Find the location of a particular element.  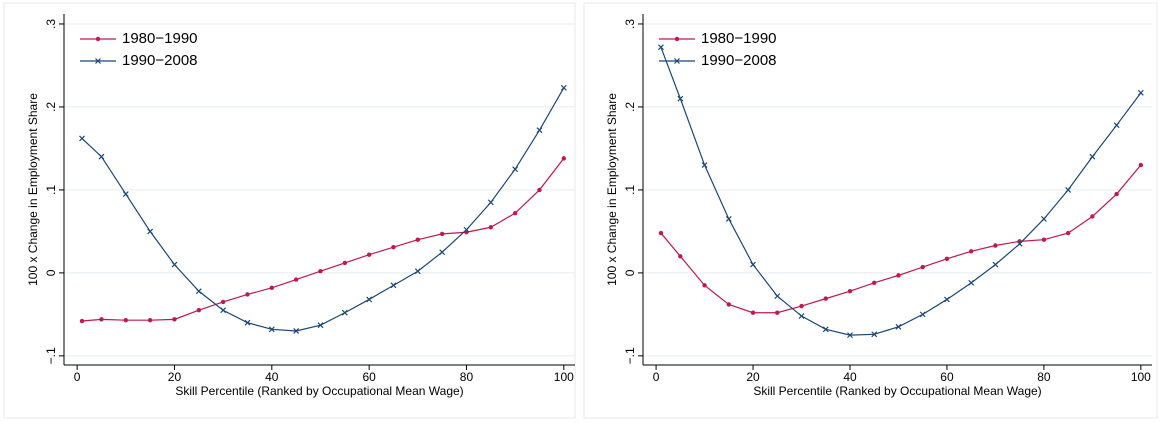

y-tick-label: .3 is located at coordinates (51, 24).